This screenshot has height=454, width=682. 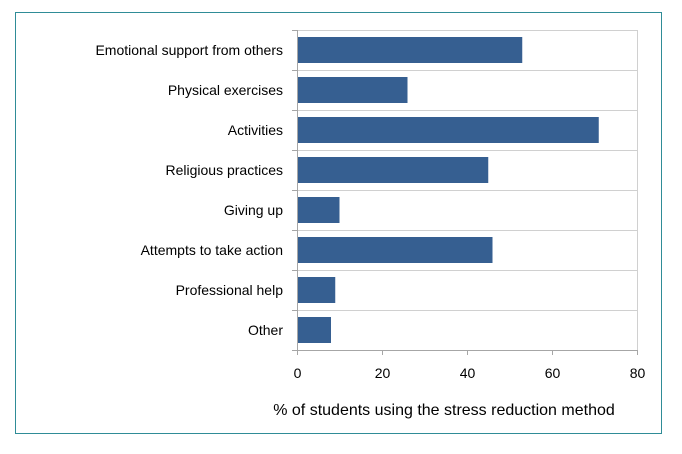 What do you see at coordinates (225, 170) in the screenshot?
I see `category-label: Religious practices` at bounding box center [225, 170].